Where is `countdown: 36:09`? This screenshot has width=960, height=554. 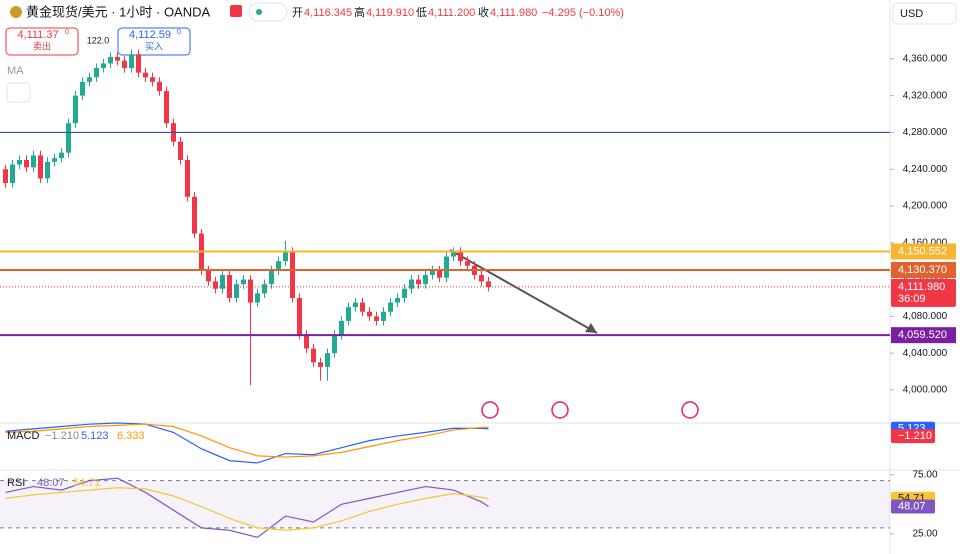
countdown: 36:09 is located at coordinates (912, 299).